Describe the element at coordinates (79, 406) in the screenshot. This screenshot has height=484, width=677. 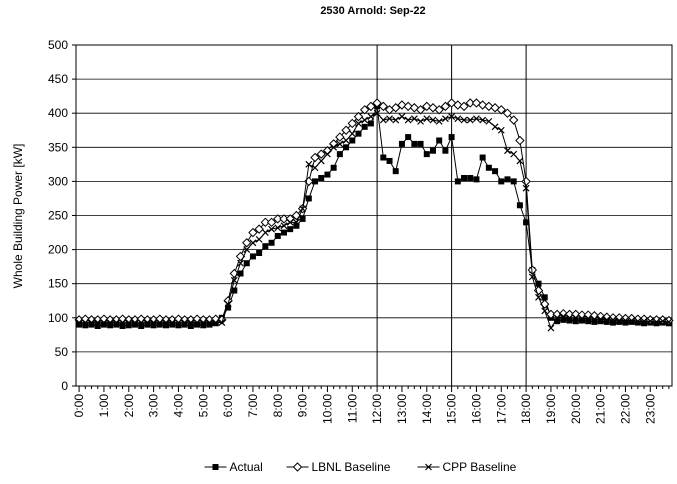
I see `x-tick-label: 0:00` at that location.